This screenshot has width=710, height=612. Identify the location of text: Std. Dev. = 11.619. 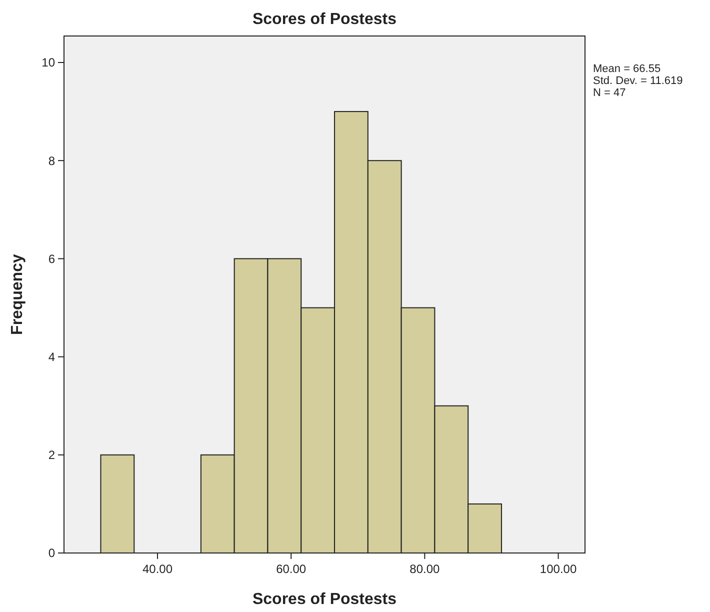
(638, 81).